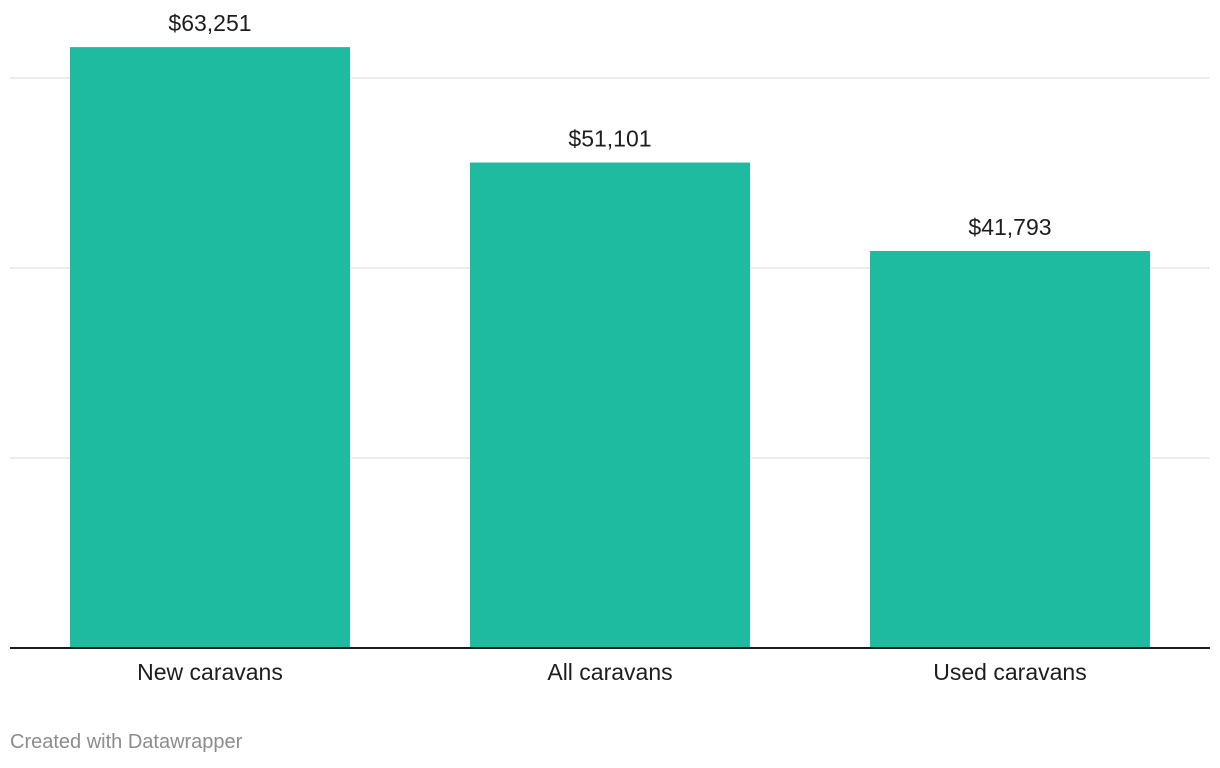 The height and width of the screenshot is (768, 1220). I want to click on value-label-all-caravans: $51,101, so click(609, 139).